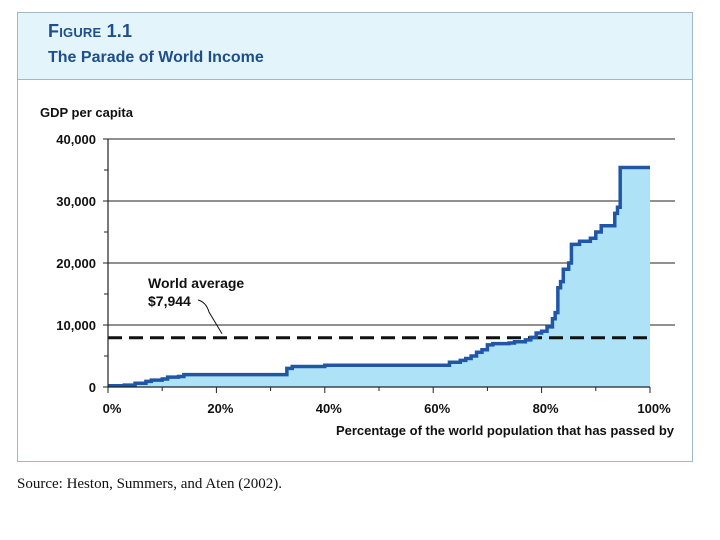 The image size is (720, 540). What do you see at coordinates (90, 31) in the screenshot?
I see `figure-label: Figure 1.1` at bounding box center [90, 31].